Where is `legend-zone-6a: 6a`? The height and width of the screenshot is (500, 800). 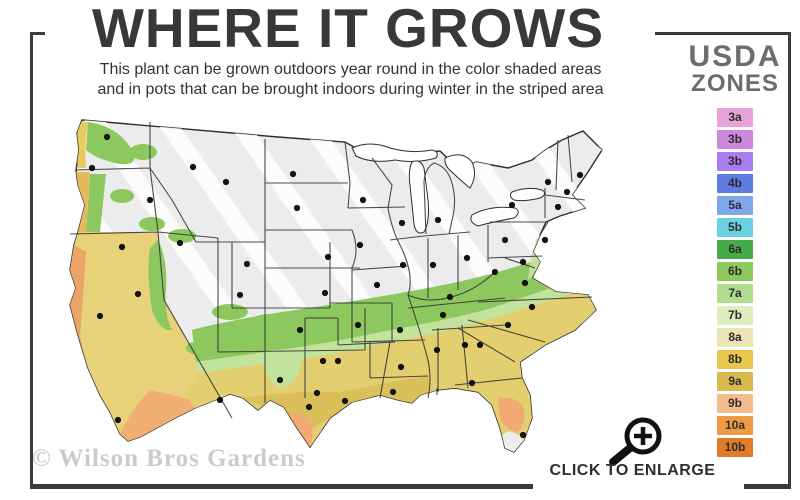 legend-zone-6a: 6a is located at coordinates (735, 249).